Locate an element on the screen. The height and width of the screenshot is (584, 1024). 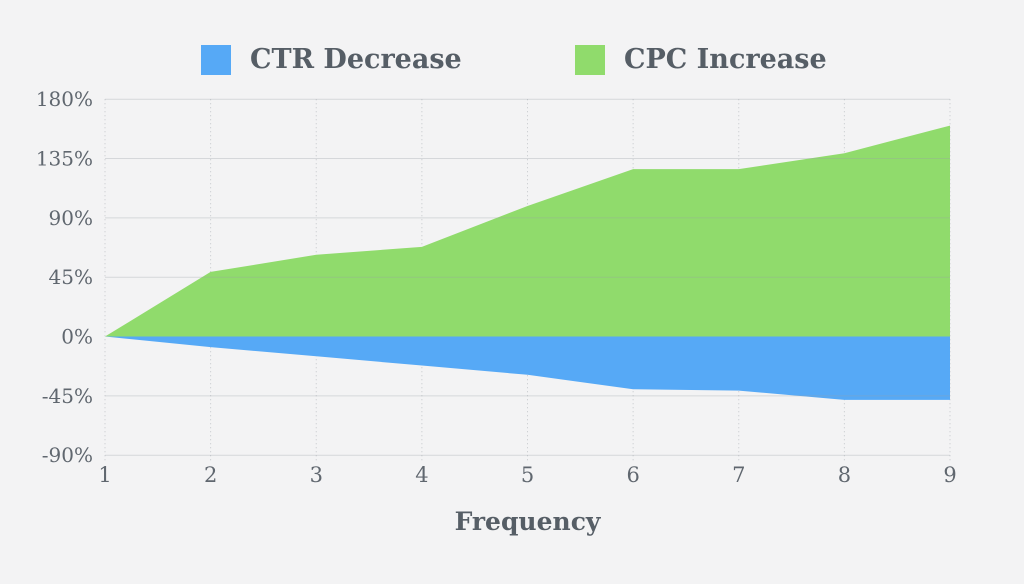
area-ctr-decrease is located at coordinates (527, 368).